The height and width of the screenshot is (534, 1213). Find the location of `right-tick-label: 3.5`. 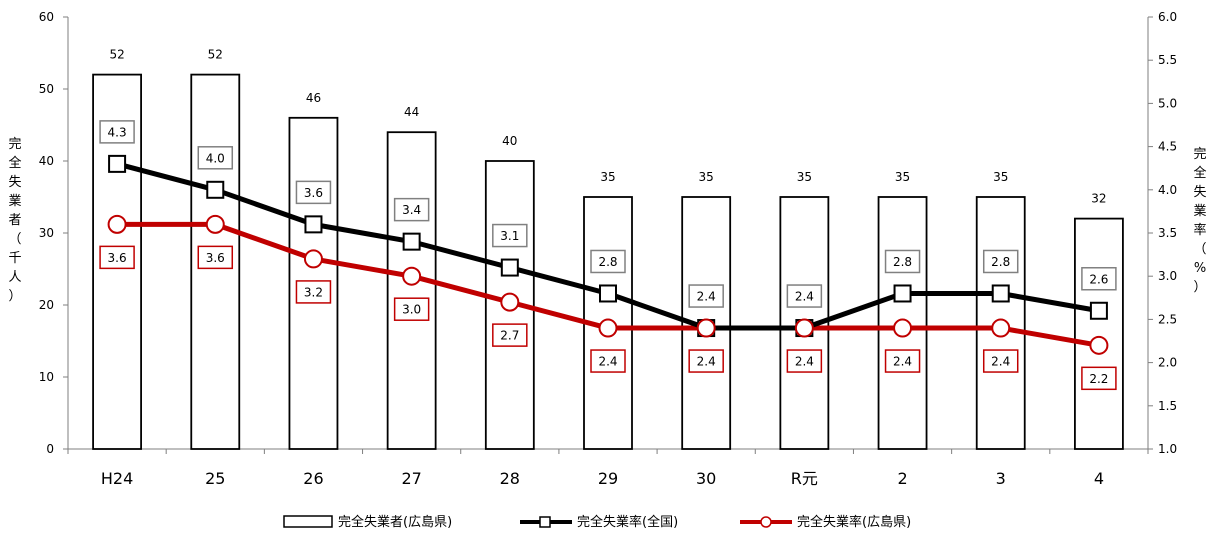

right-tick-label: 3.5 is located at coordinates (1167, 233).